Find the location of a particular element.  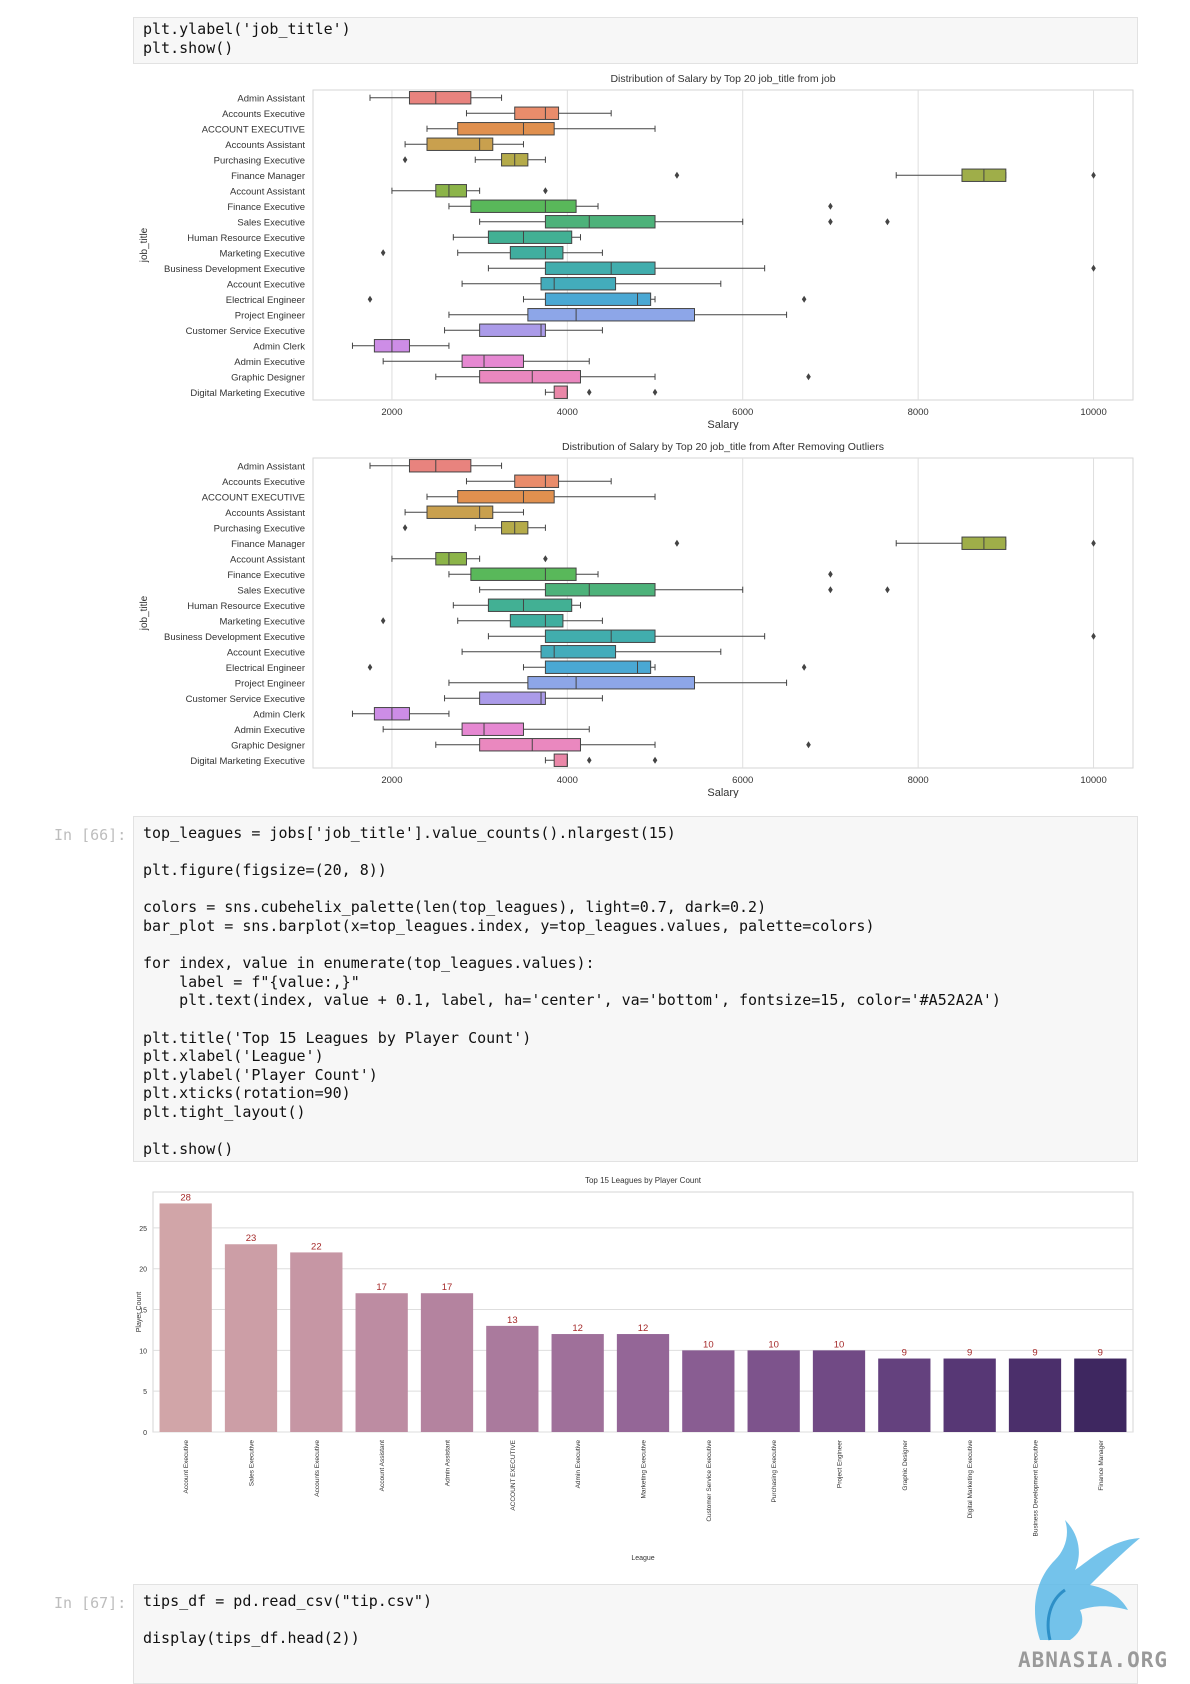

x-tick-label: Accounts Executive is located at coordinates (317, 1468).